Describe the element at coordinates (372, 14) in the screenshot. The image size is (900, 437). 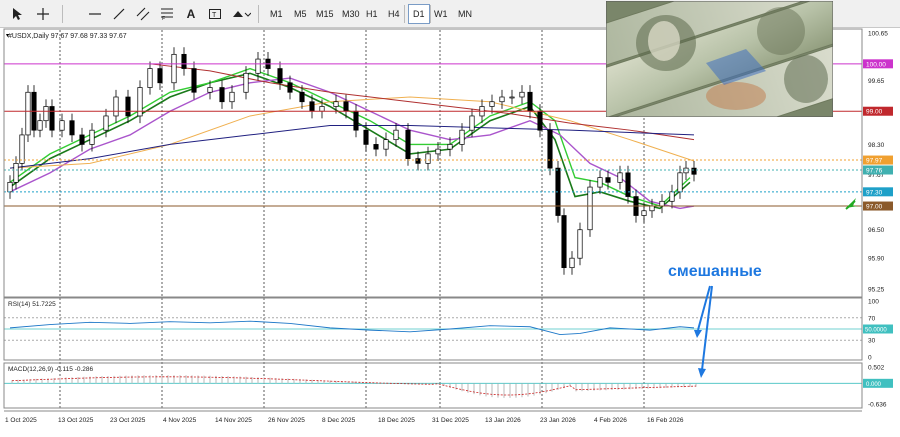
I see `timeframe-h1: H1` at that location.